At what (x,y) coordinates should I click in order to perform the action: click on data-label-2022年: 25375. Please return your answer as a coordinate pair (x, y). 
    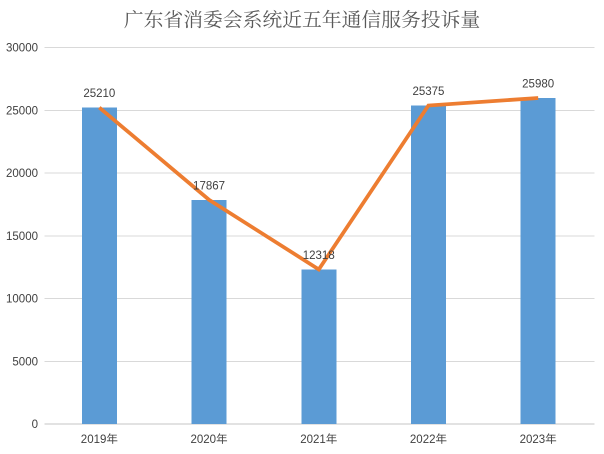
    Looking at the image, I should click on (428, 92).